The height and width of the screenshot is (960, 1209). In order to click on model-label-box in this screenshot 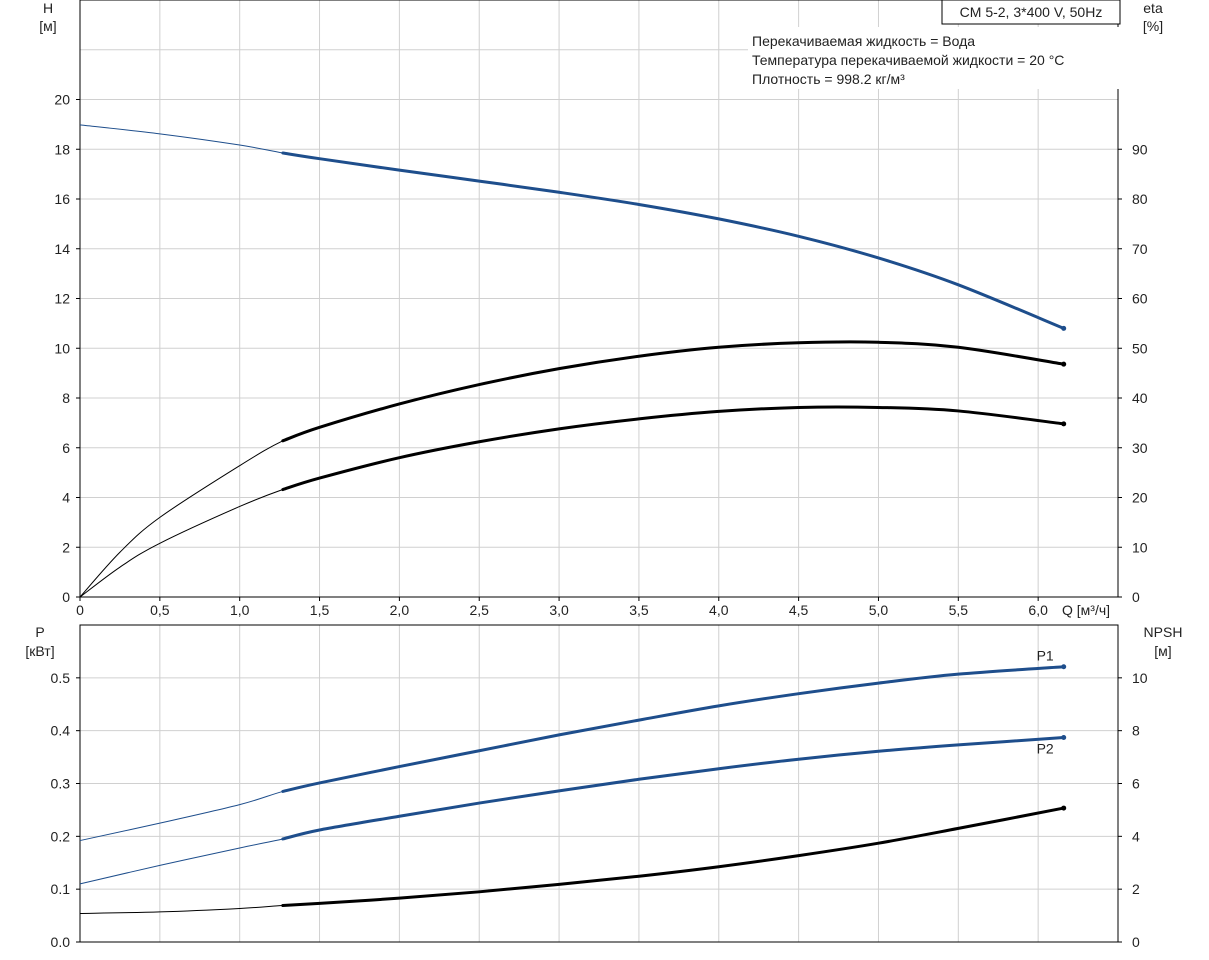, I will do `click(1031, 12)`.